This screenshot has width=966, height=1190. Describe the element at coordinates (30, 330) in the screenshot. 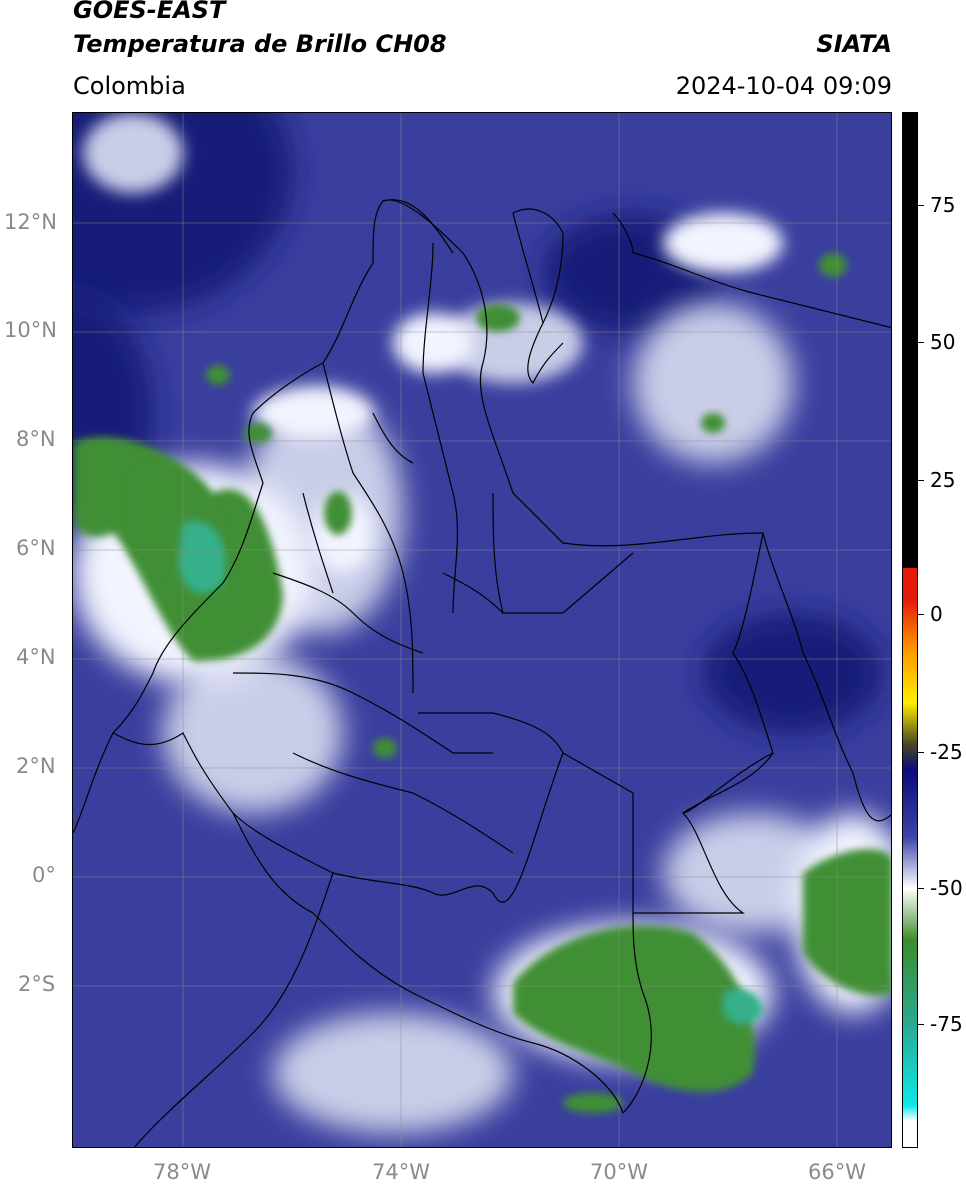

I see `lat-label-10n: 10°N` at that location.